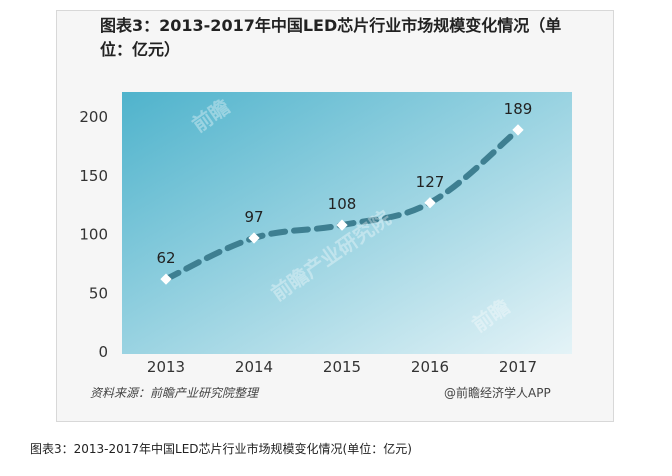 This screenshot has width=672, height=476. What do you see at coordinates (253, 217) in the screenshot?
I see `data-label: 97` at bounding box center [253, 217].